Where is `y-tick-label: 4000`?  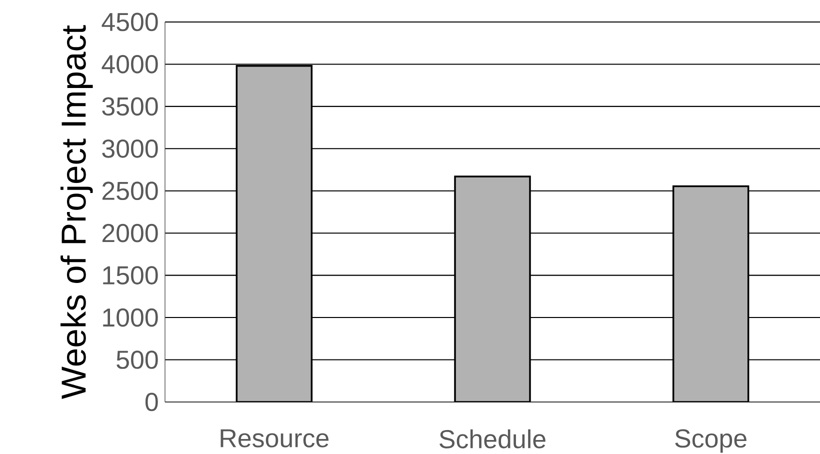 y-tick-label: 4000 is located at coordinates (130, 64).